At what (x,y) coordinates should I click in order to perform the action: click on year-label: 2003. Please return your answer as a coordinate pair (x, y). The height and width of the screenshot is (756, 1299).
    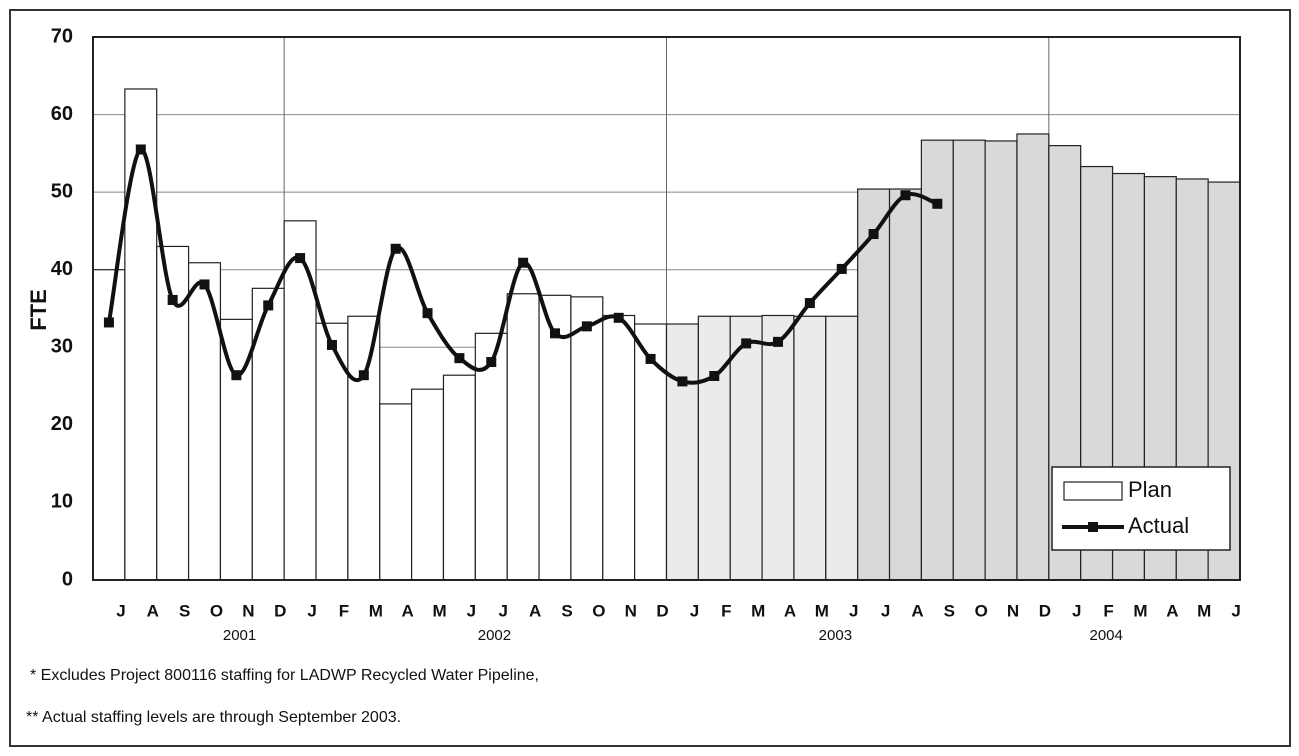
    Looking at the image, I should click on (835, 635).